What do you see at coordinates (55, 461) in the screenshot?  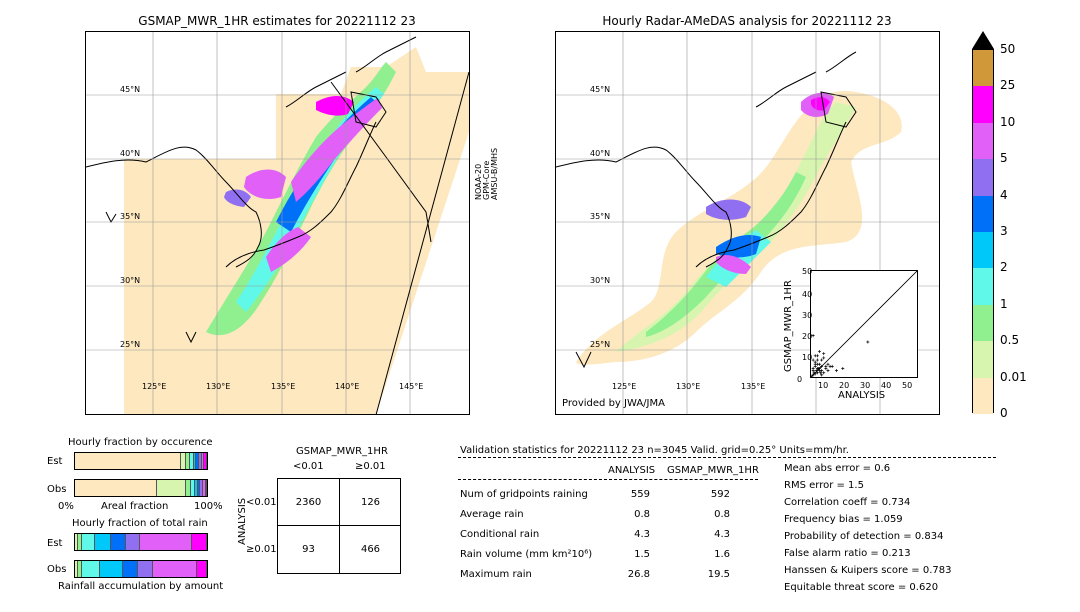 I see `occurrence-row-est: Est` at bounding box center [55, 461].